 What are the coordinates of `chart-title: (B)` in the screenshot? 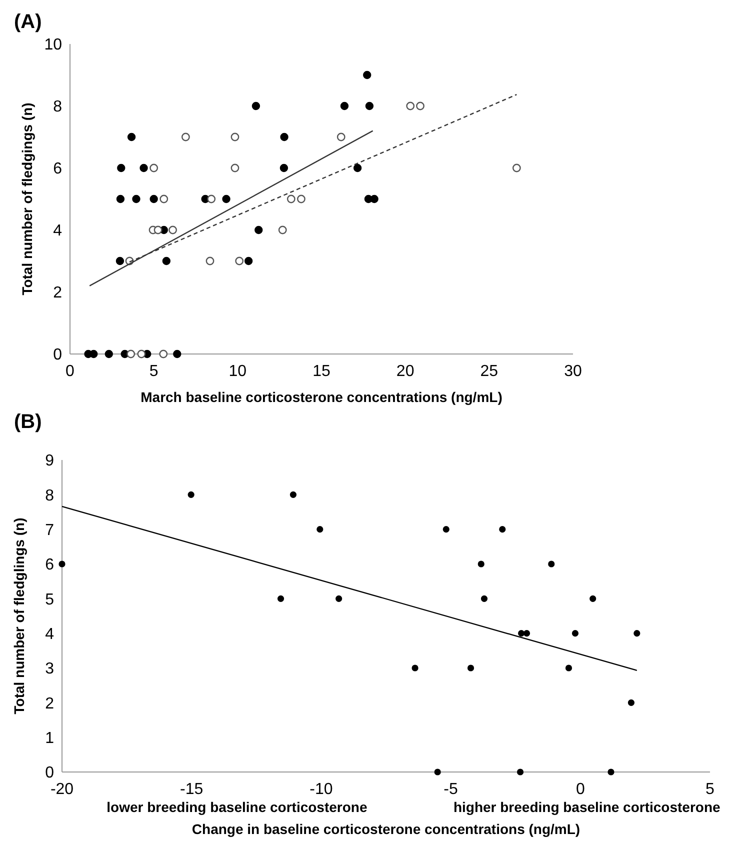 It's located at (28, 422).